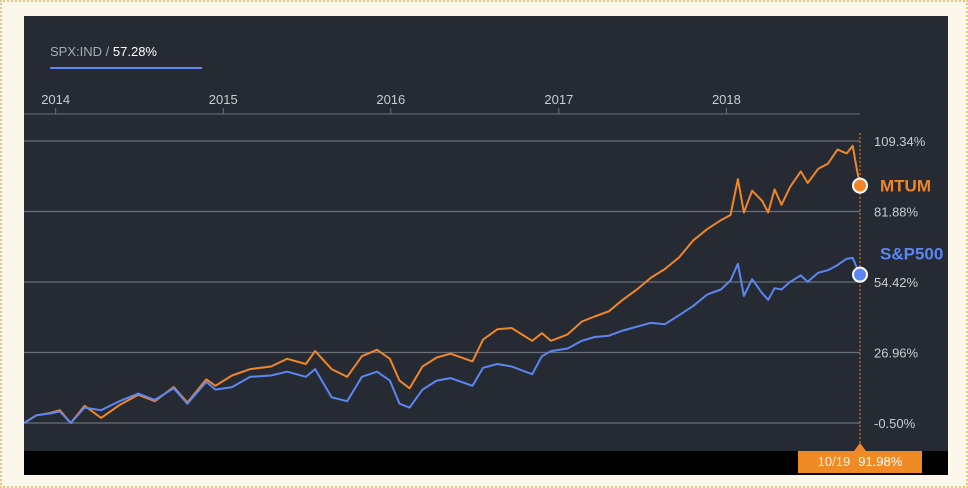  What do you see at coordinates (880, 461) in the screenshot?
I see `crosshair-value: 91.98%` at bounding box center [880, 461].